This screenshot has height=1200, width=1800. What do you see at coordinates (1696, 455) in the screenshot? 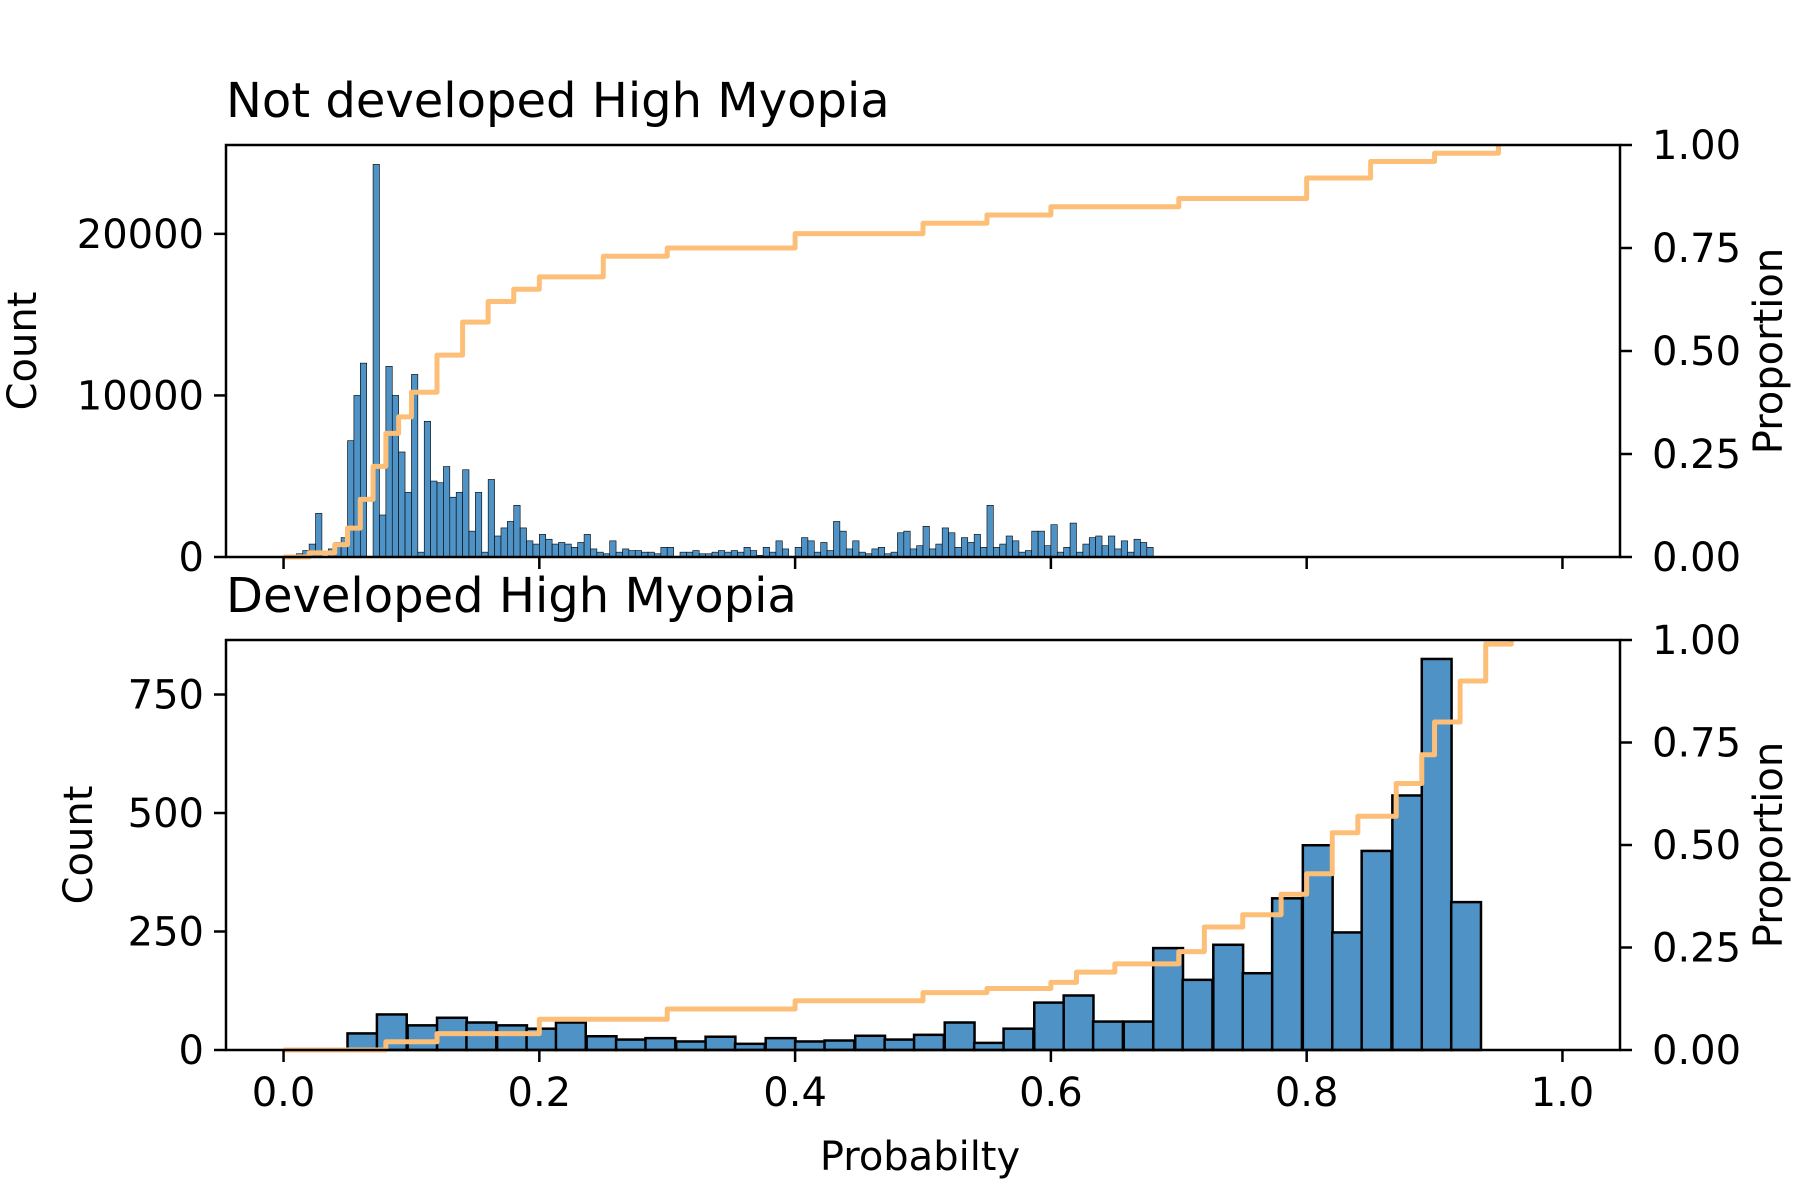
I see `y2-tick-label: 0.25` at bounding box center [1696, 455].